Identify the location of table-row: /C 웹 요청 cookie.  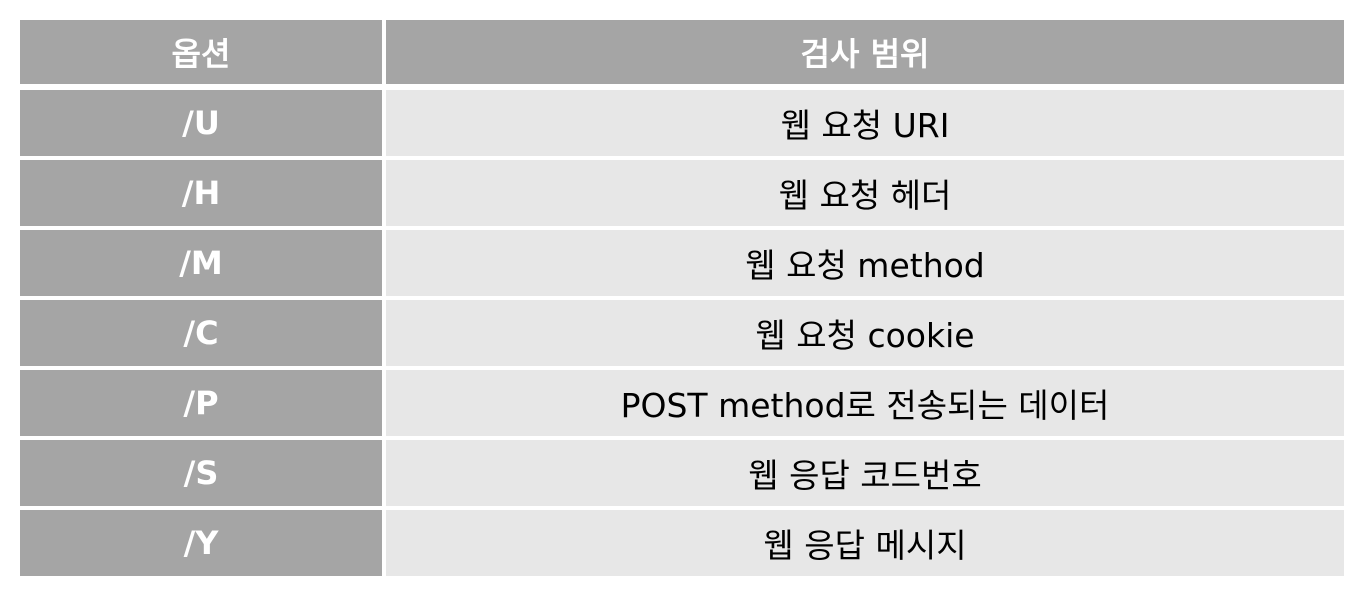
(682, 333).